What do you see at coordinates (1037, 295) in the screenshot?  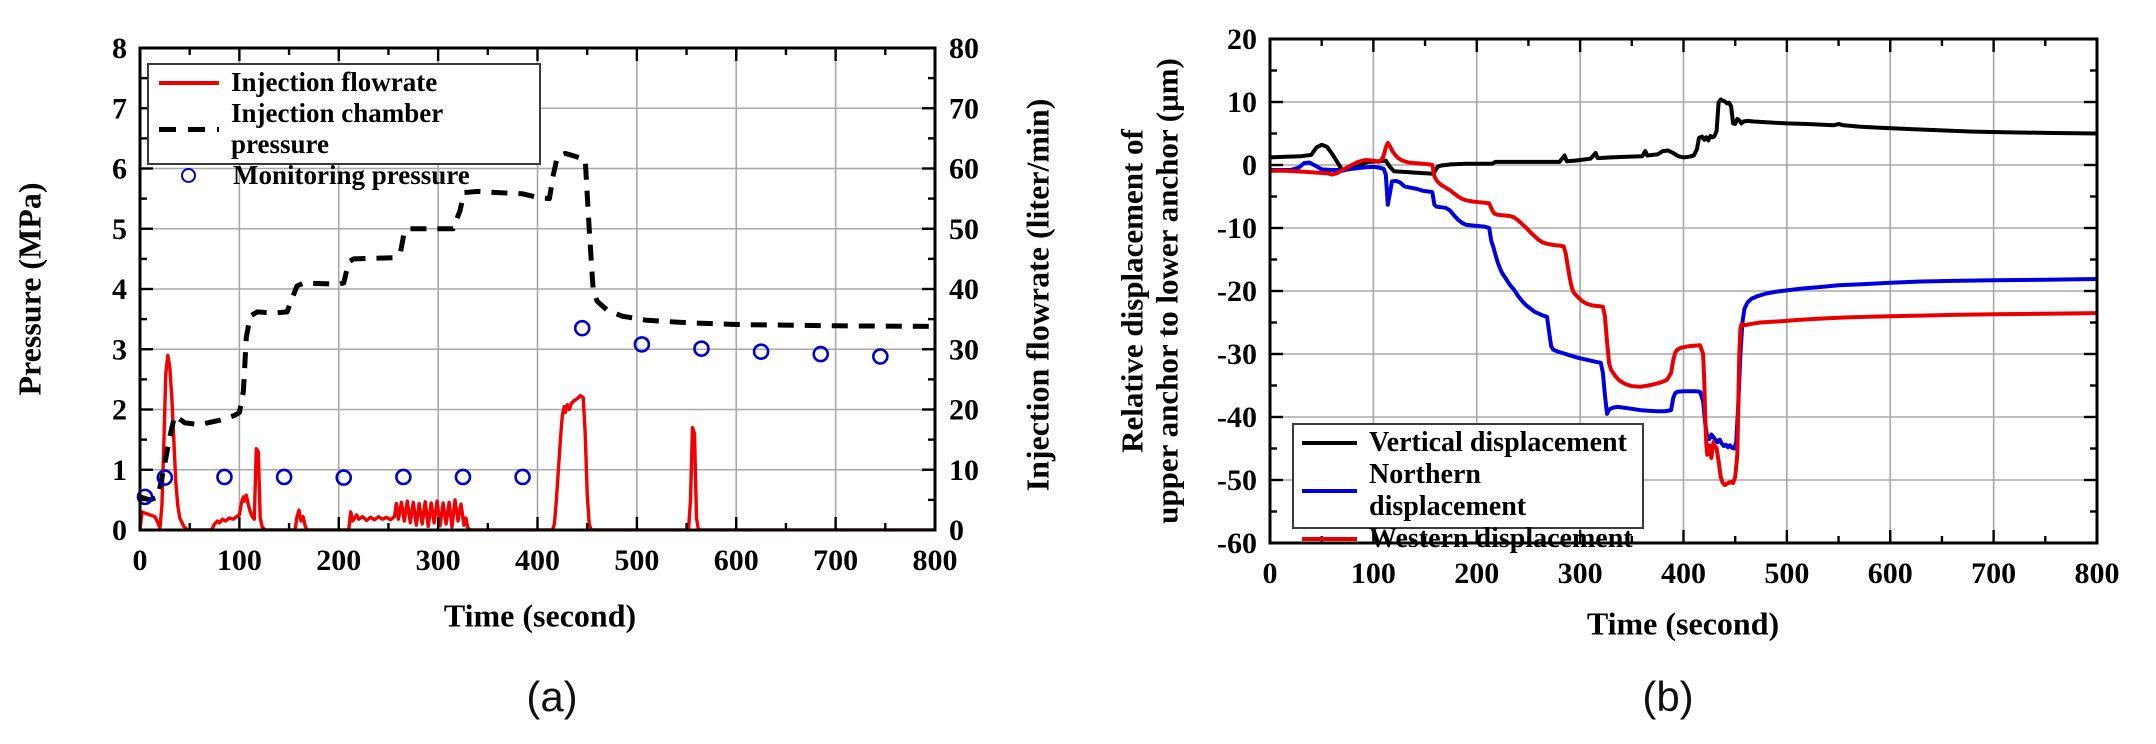 I see `panel-a-y-right-axis-title: Injection flowrate (liter/min)` at bounding box center [1037, 295].